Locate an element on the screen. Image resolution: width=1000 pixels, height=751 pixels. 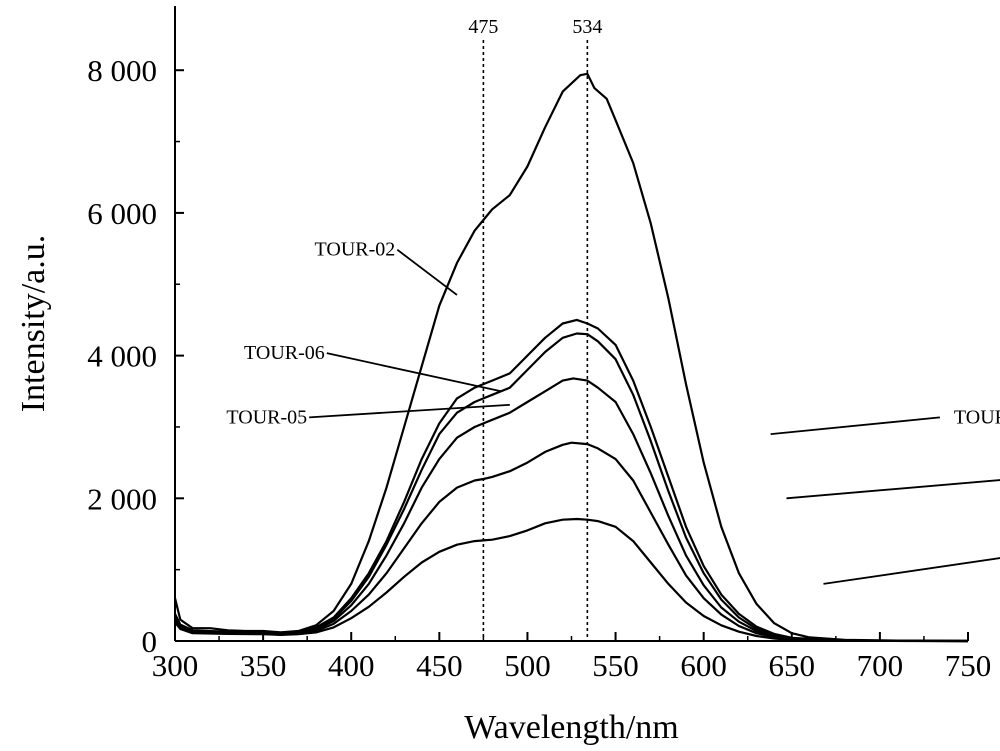
series-label-tour-02: TOUR-02 is located at coordinates (355, 250).